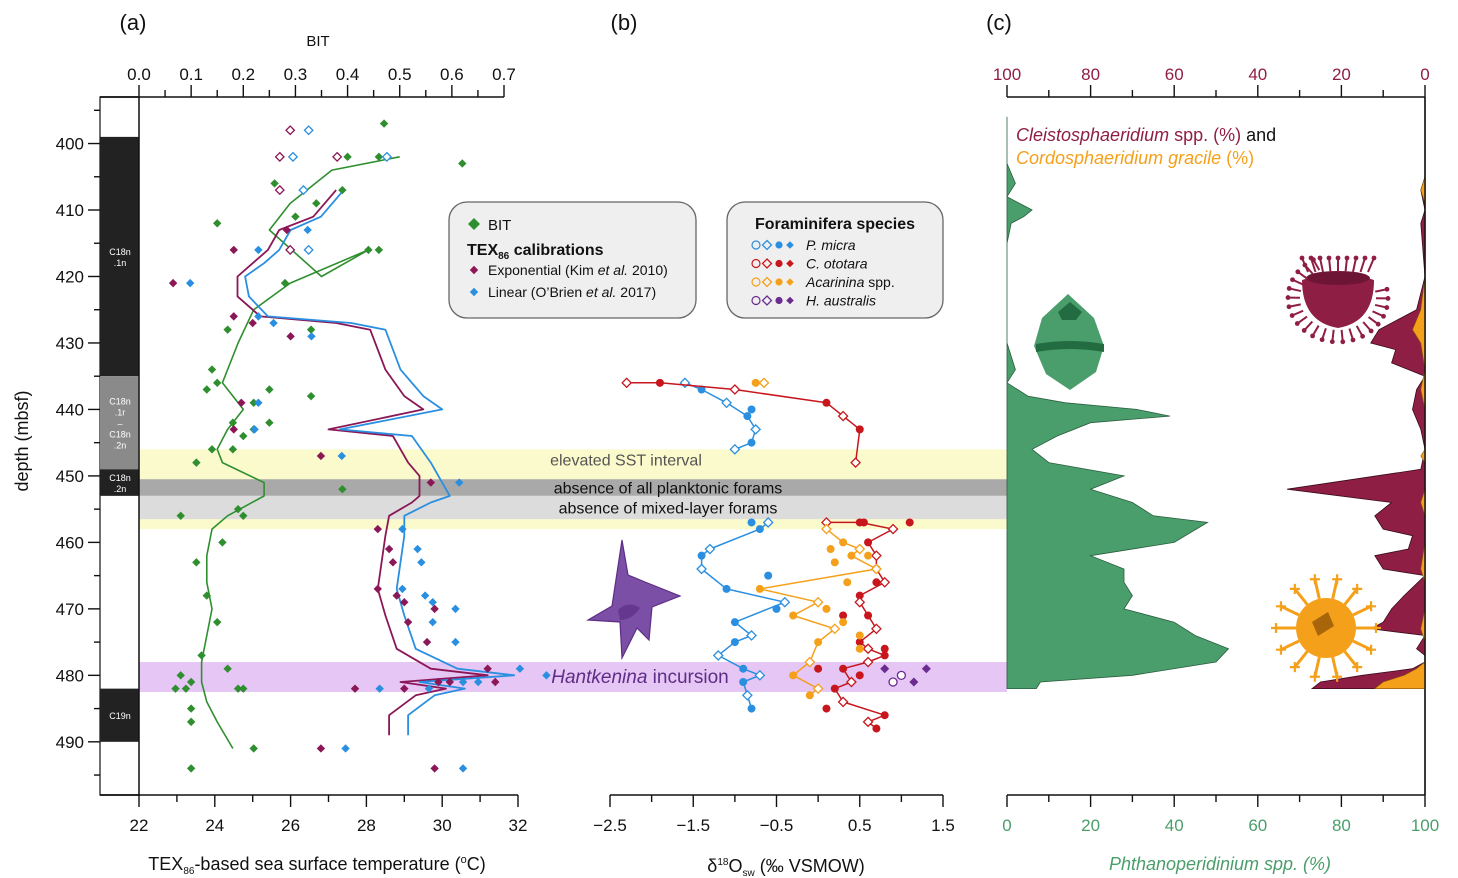 The height and width of the screenshot is (878, 1458). I want to click on label-part: calibrations, so click(556, 250).